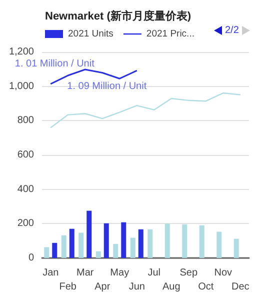 The height and width of the screenshot is (300, 279). I want to click on y-tick-label: 200, so click(25, 224).